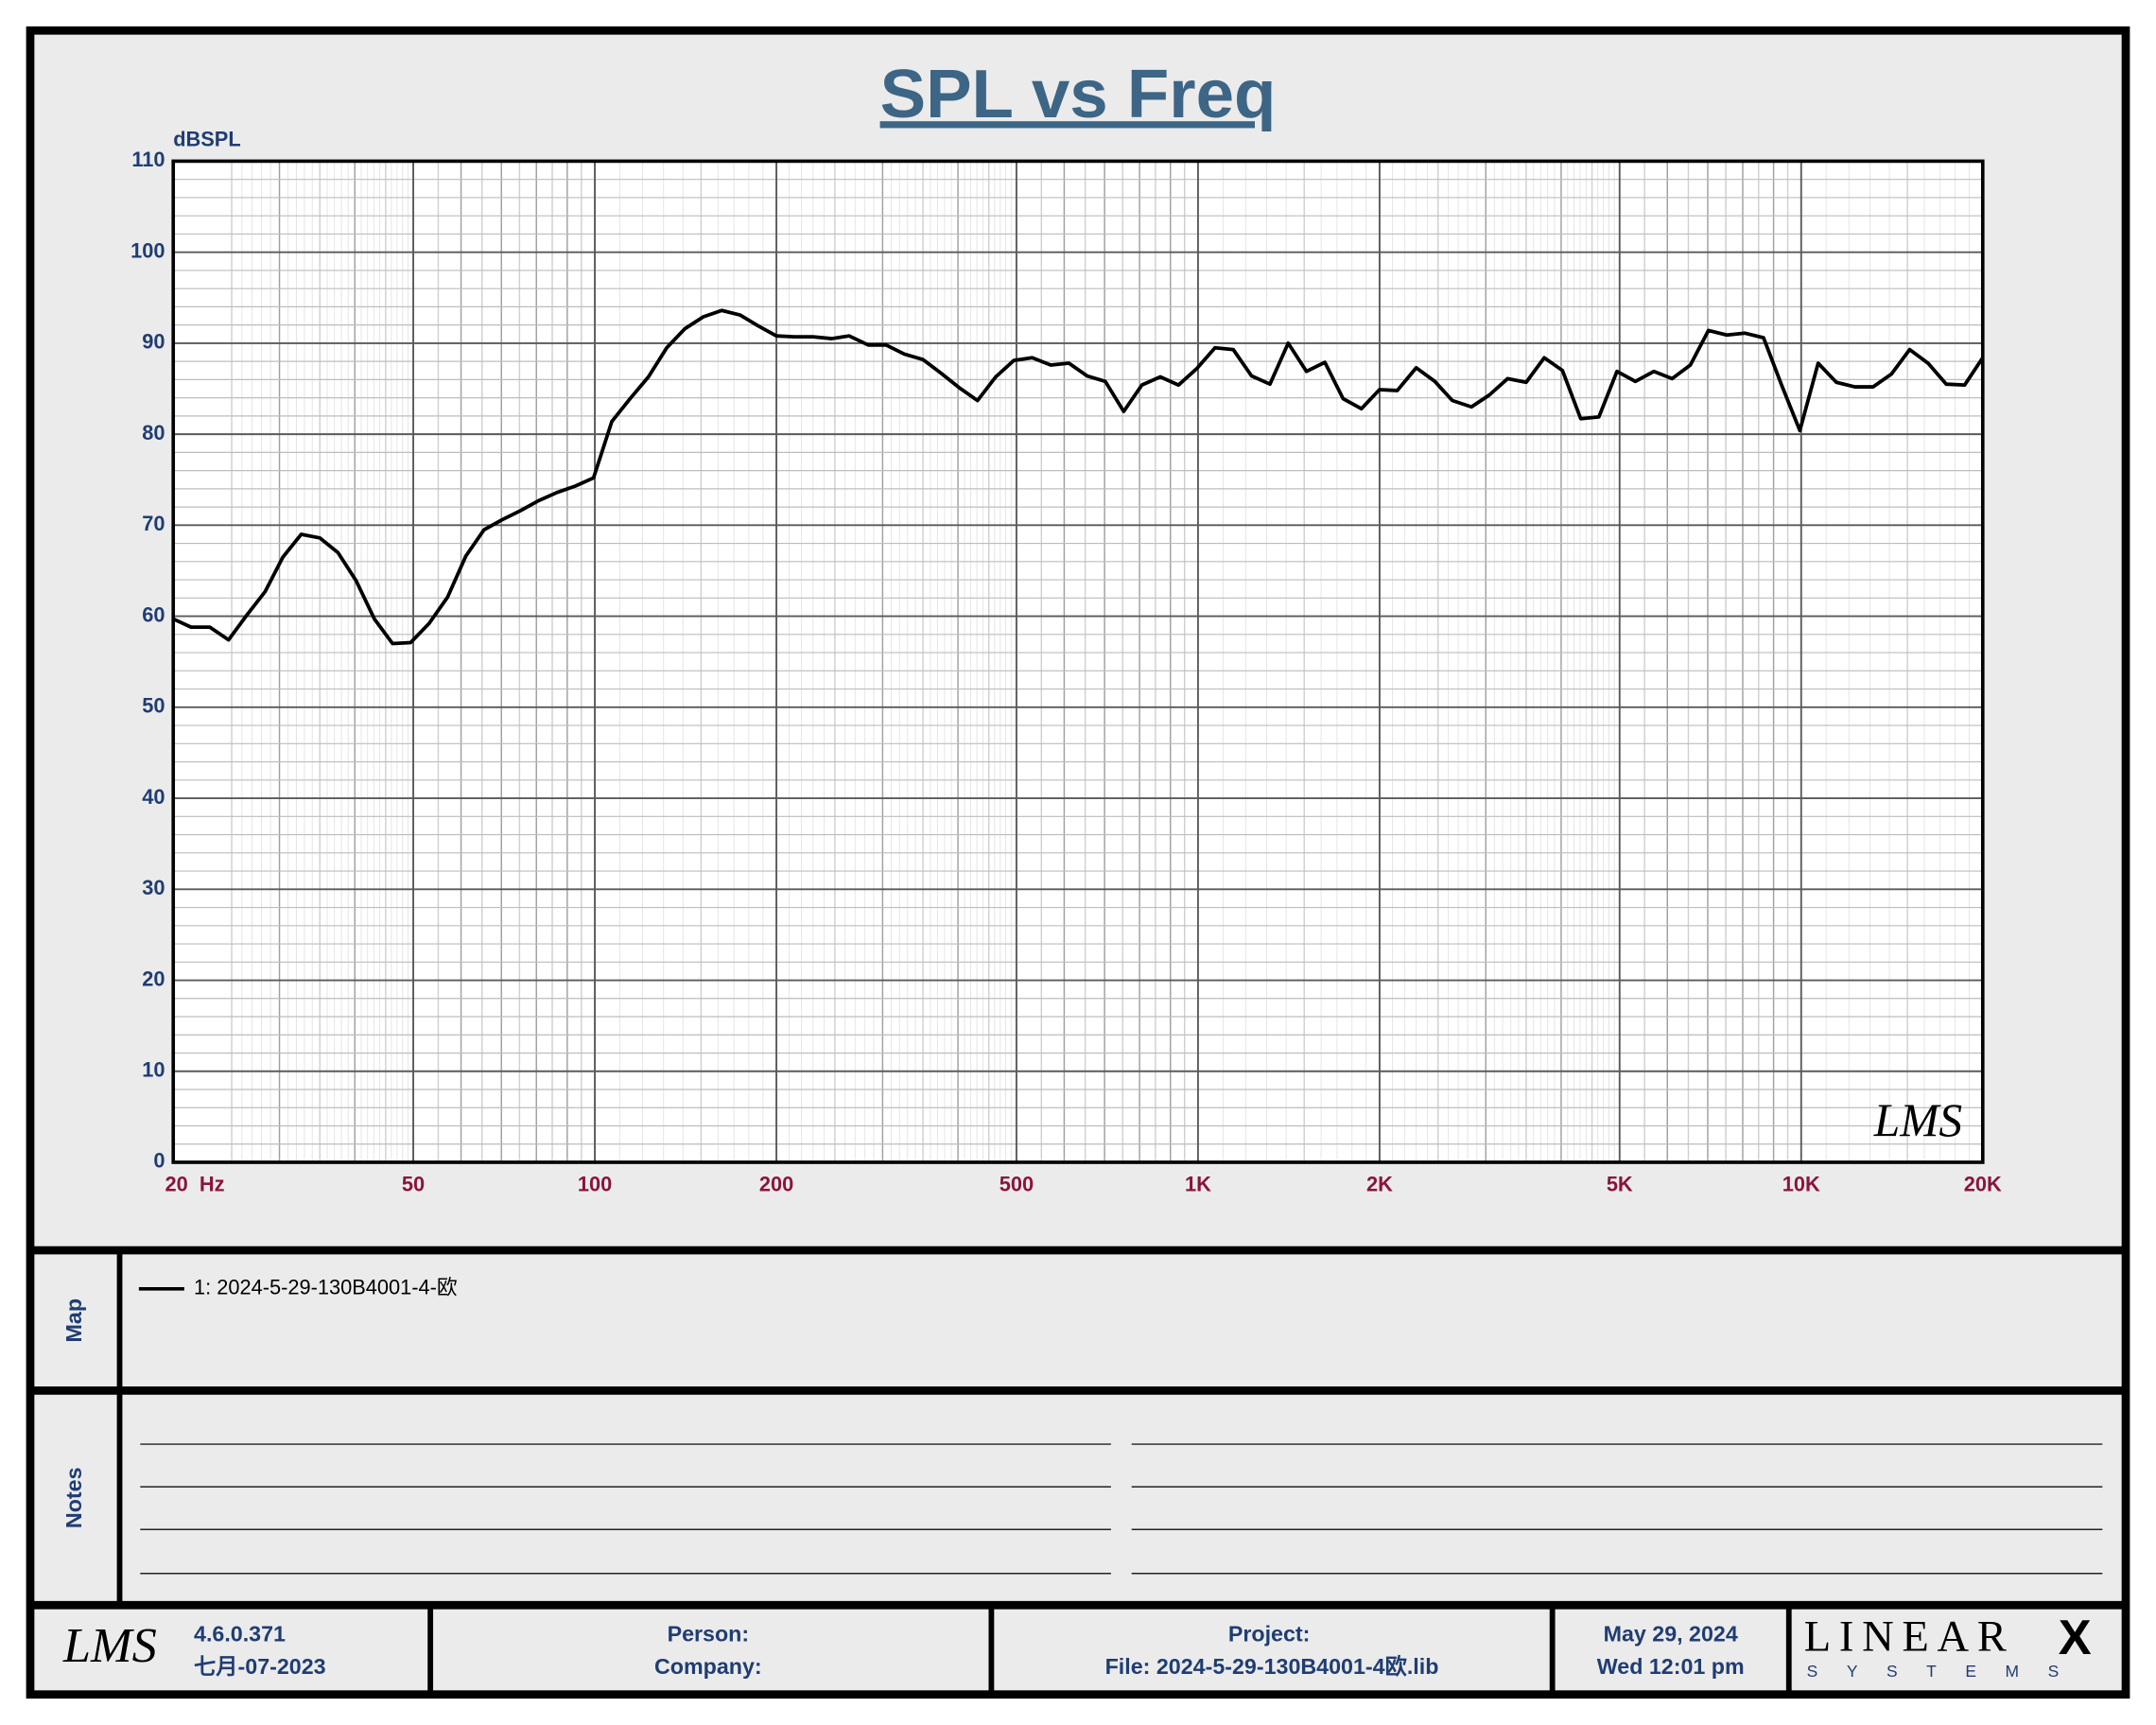 The width and height of the screenshot is (2156, 1725). I want to click on y-tick-label: 0, so click(159, 1161).